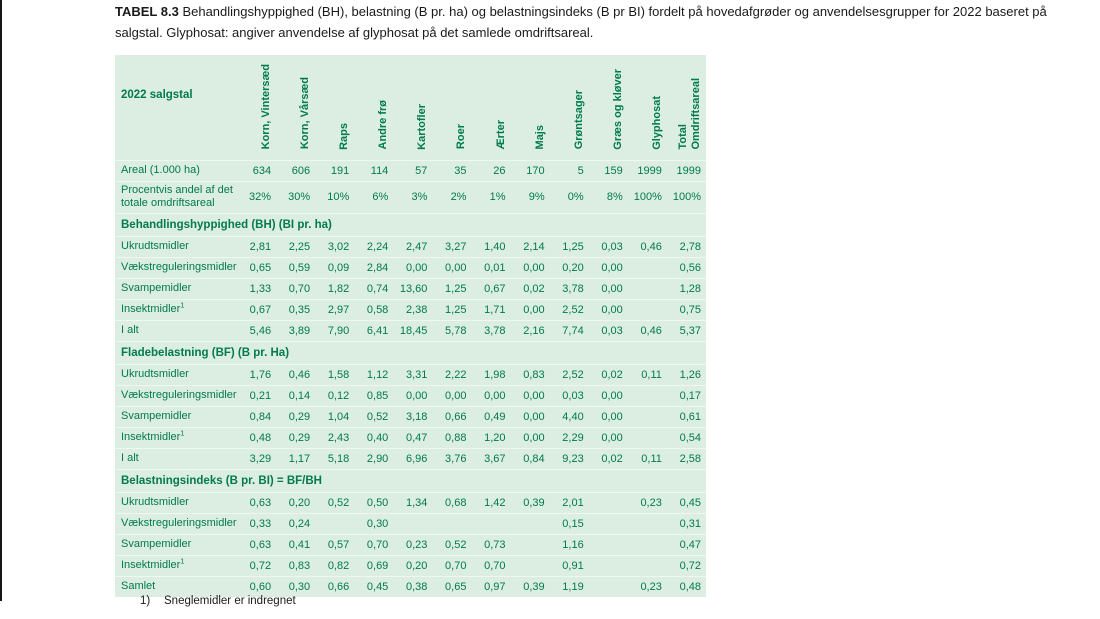  I want to click on value-cell: 0,85, so click(377, 395).